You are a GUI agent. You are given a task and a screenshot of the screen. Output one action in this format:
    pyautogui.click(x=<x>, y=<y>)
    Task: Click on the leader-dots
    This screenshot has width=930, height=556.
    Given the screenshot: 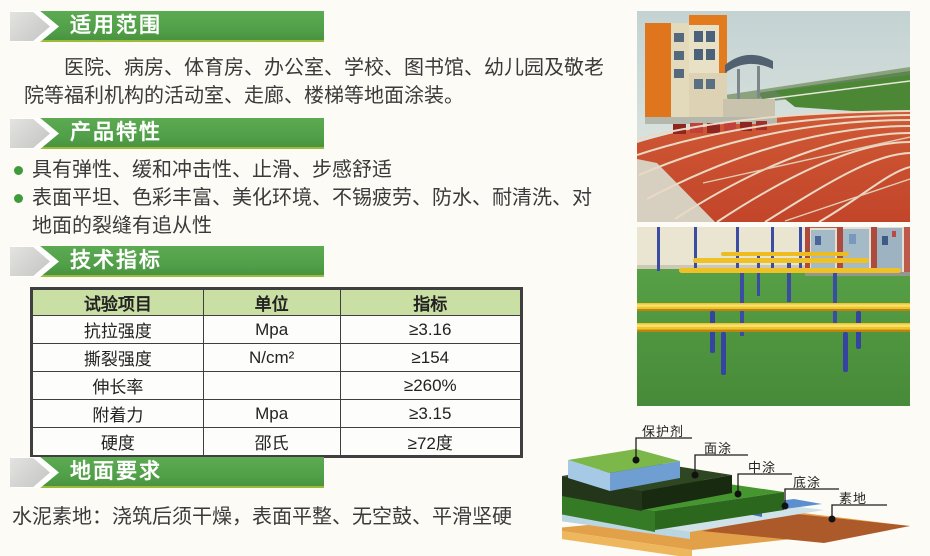 What is the action you would take?
    pyautogui.click(x=734, y=489)
    